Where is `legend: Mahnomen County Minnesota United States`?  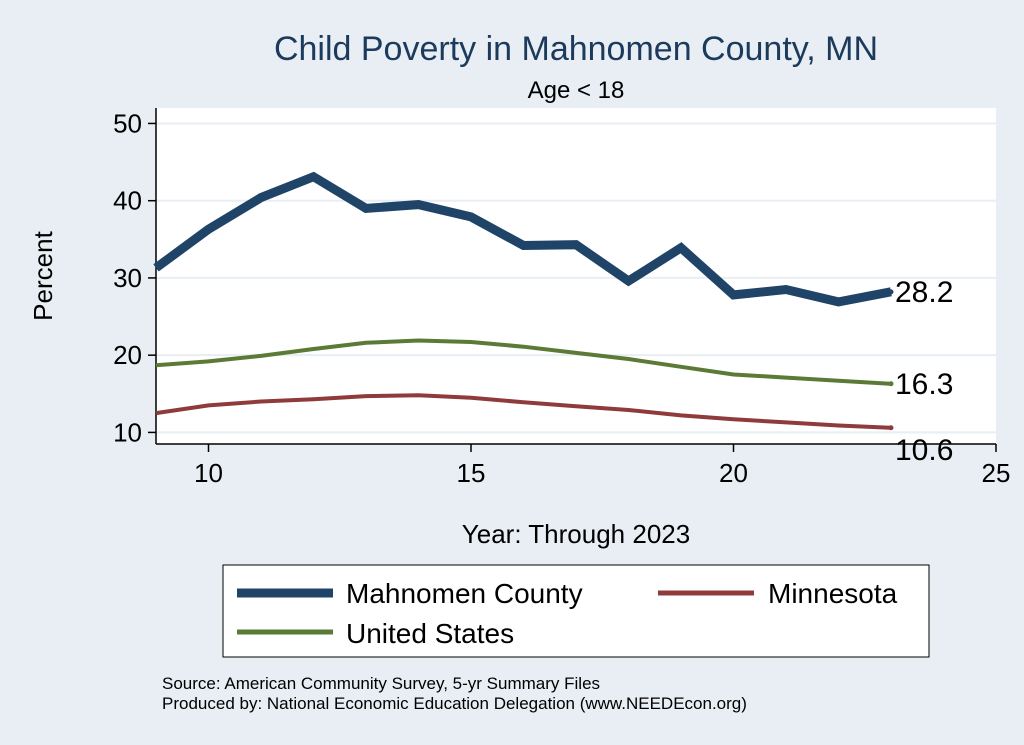 legend: Mahnomen County Minnesota United States is located at coordinates (576, 611).